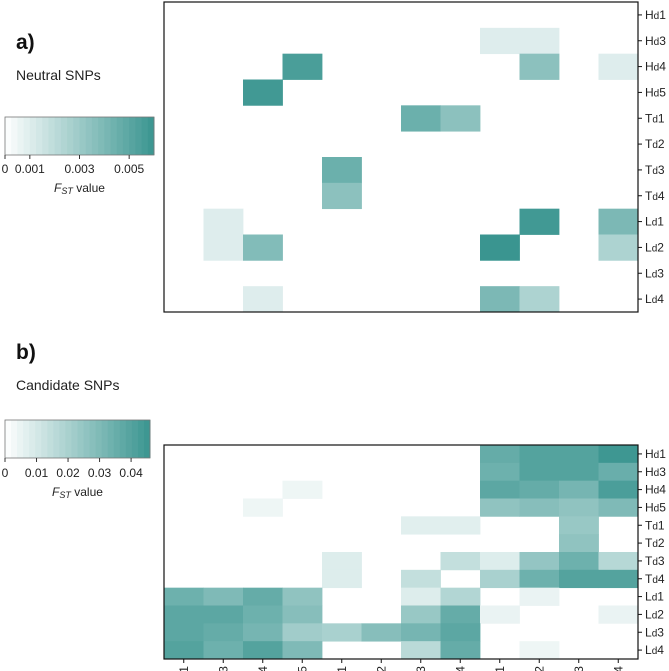 The height and width of the screenshot is (671, 669). I want to click on panel-b-header: b) Candidate SNPs, so click(68, 367).